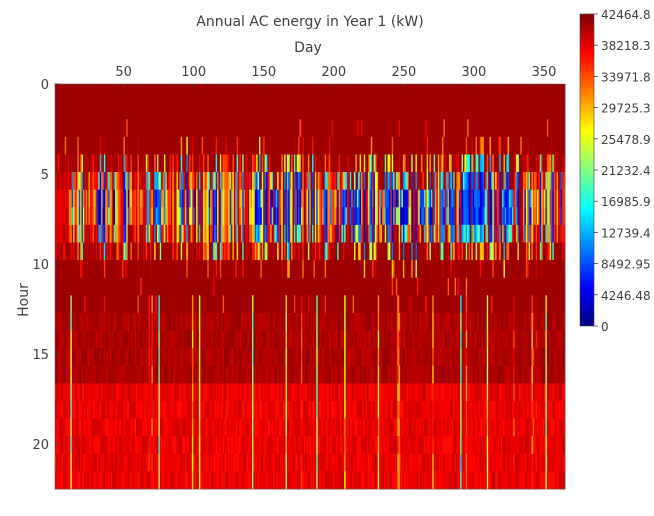 Image resolution: width=654 pixels, height=516 pixels. What do you see at coordinates (309, 22) in the screenshot?
I see `chart-title: Annual AC energy in Year 1 (kW)` at bounding box center [309, 22].